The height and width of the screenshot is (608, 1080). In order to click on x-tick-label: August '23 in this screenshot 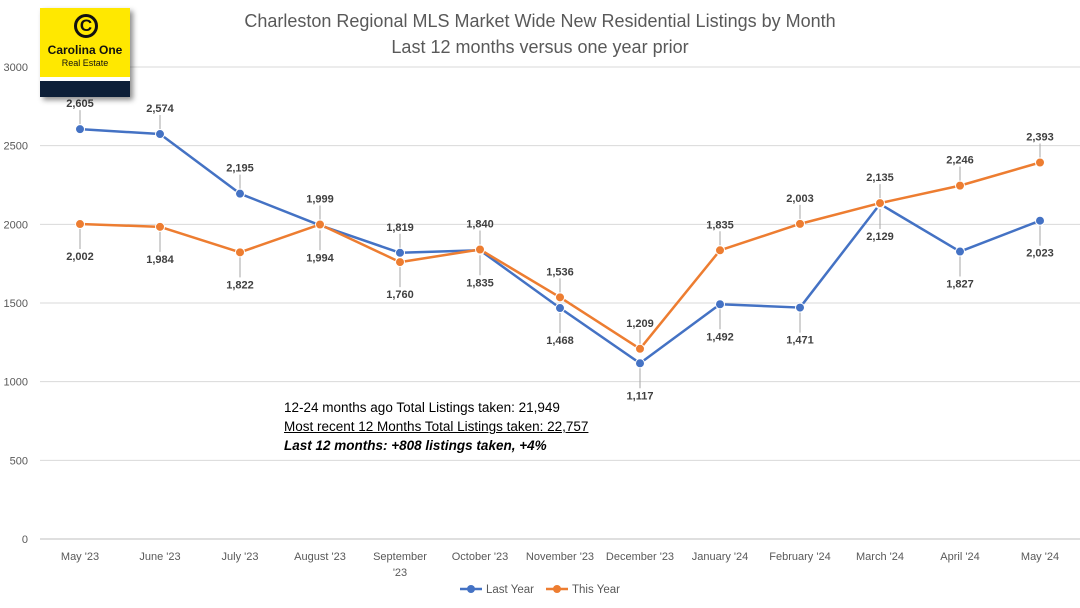, I will do `click(320, 557)`.